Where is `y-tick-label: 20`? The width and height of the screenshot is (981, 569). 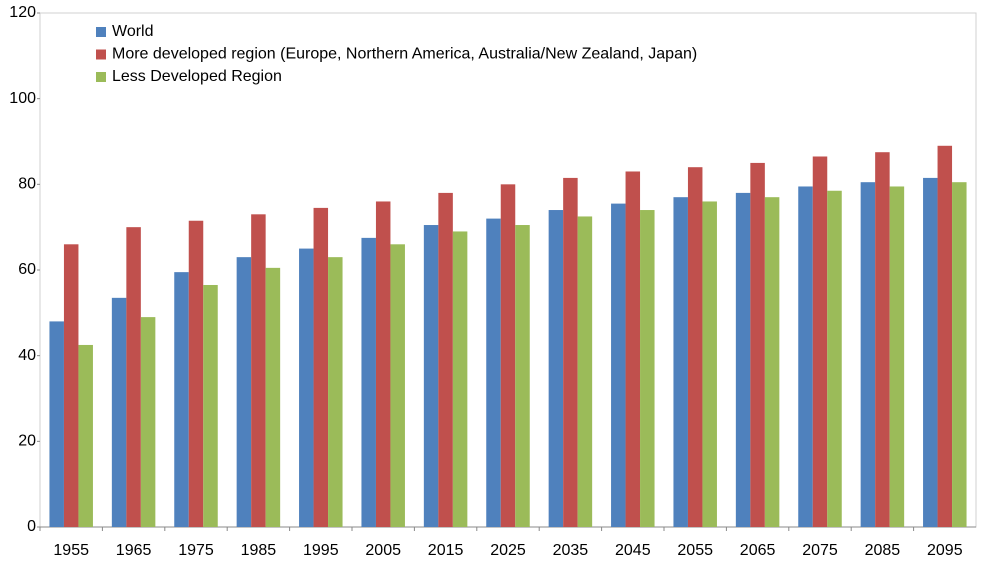
y-tick-label: 20 is located at coordinates (27, 441).